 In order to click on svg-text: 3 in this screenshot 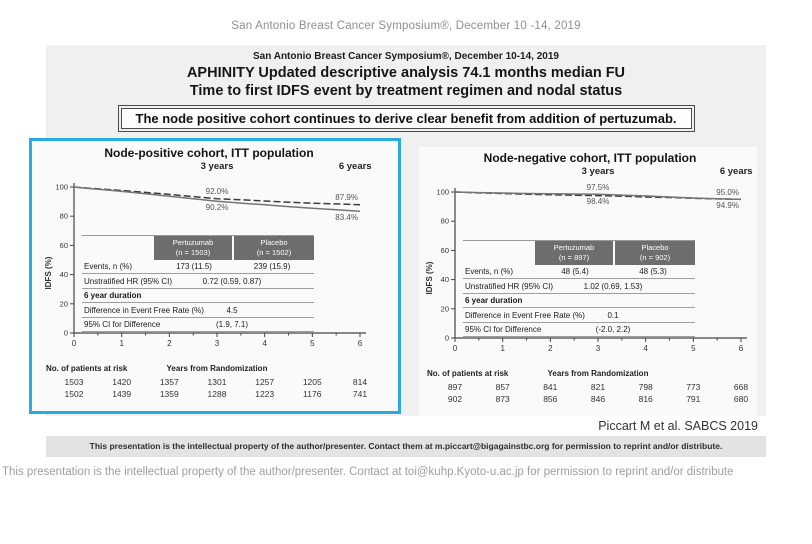, I will do `click(217, 343)`.